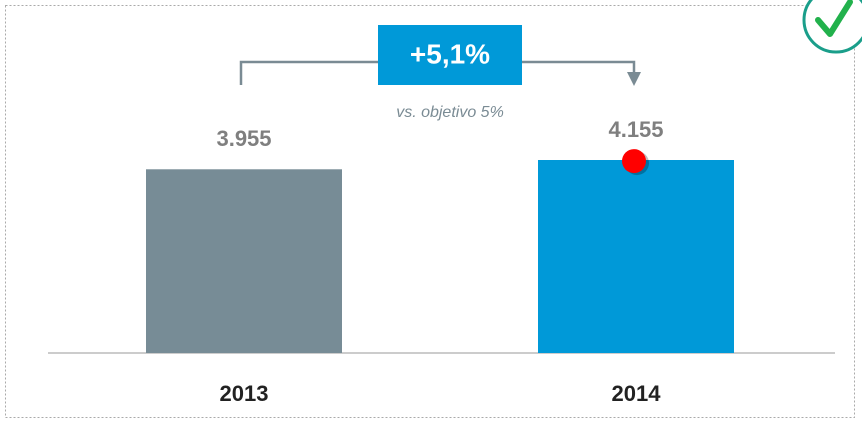 This screenshot has width=862, height=422. What do you see at coordinates (637, 393) in the screenshot?
I see `x-tick-label: 2014` at bounding box center [637, 393].